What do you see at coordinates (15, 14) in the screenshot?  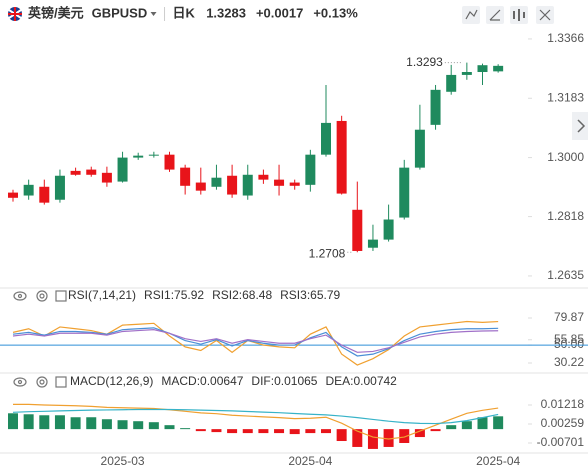 I see `flag-icon` at bounding box center [15, 14].